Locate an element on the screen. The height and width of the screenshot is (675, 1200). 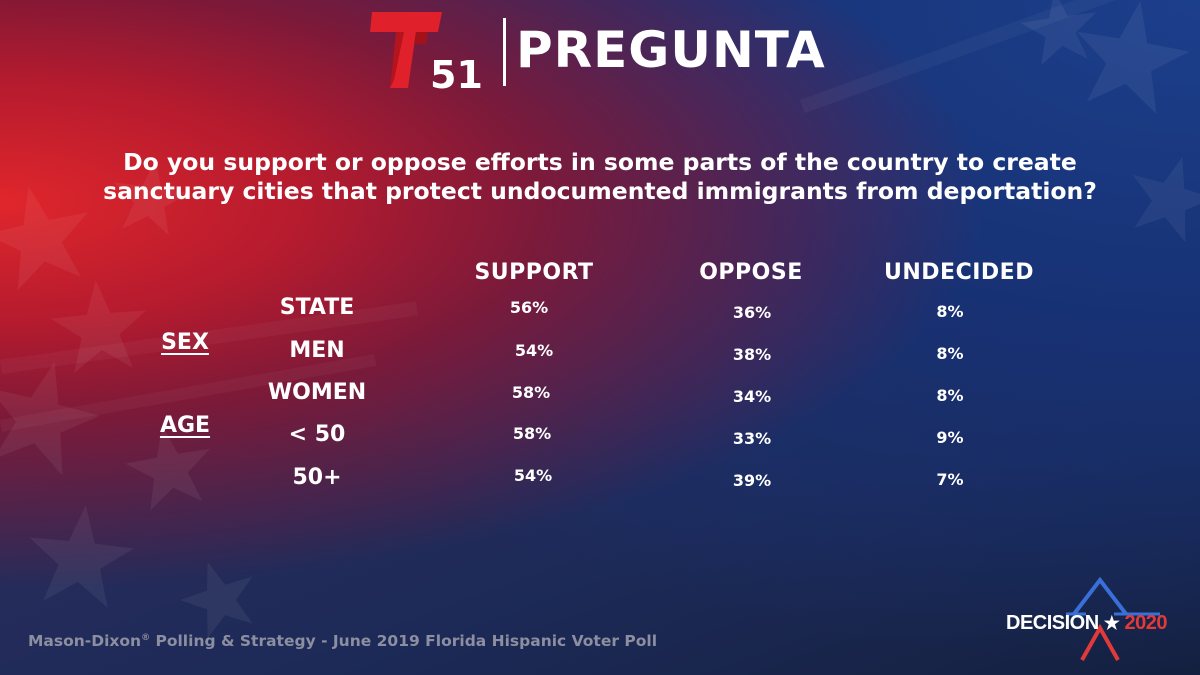
cell-under-50-undecided: 9% is located at coordinates (950, 437).